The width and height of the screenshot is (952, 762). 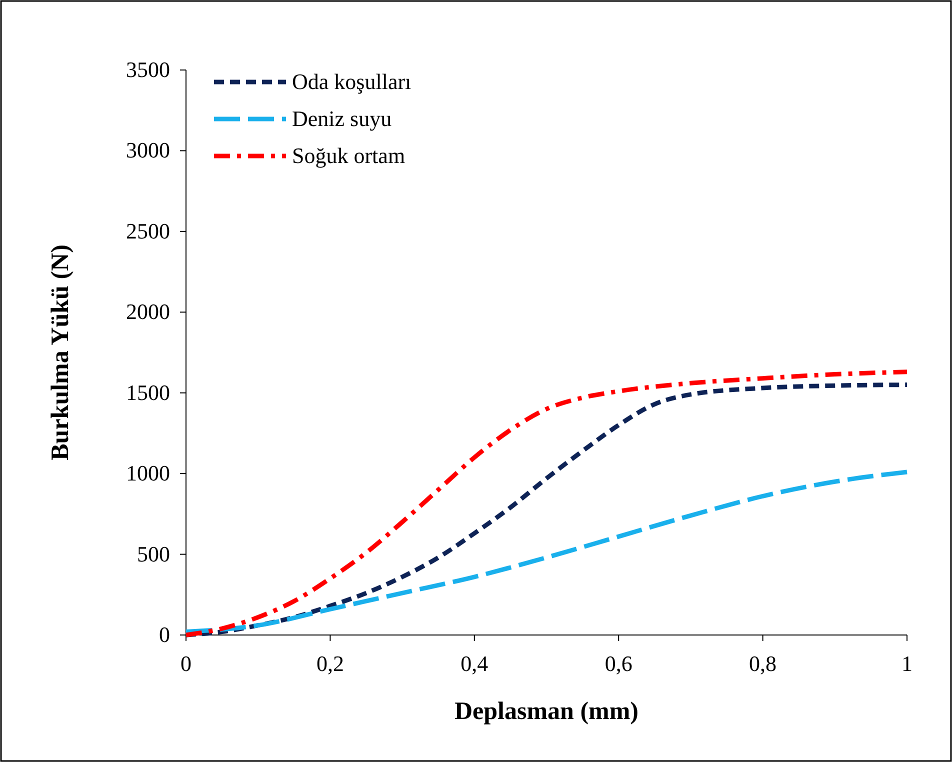 I want to click on x-tick-label: 0,2, so click(x=330, y=663).